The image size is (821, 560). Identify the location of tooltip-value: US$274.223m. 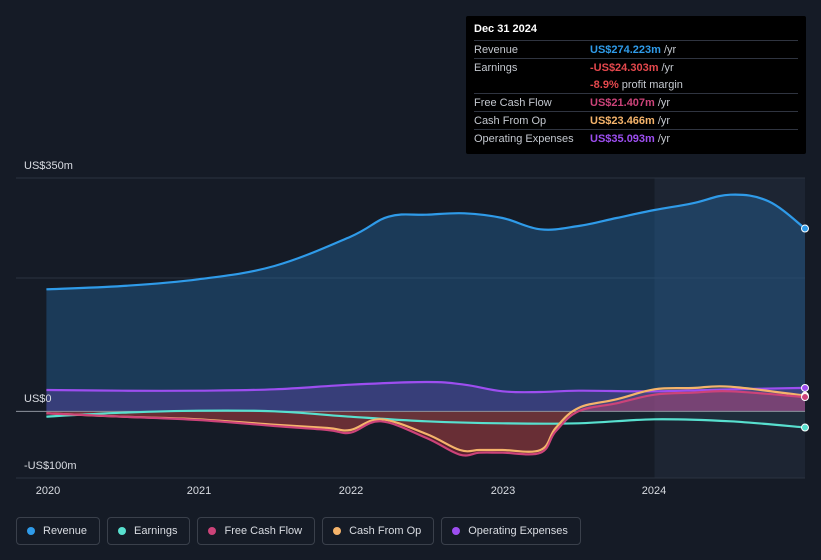
(625, 49).